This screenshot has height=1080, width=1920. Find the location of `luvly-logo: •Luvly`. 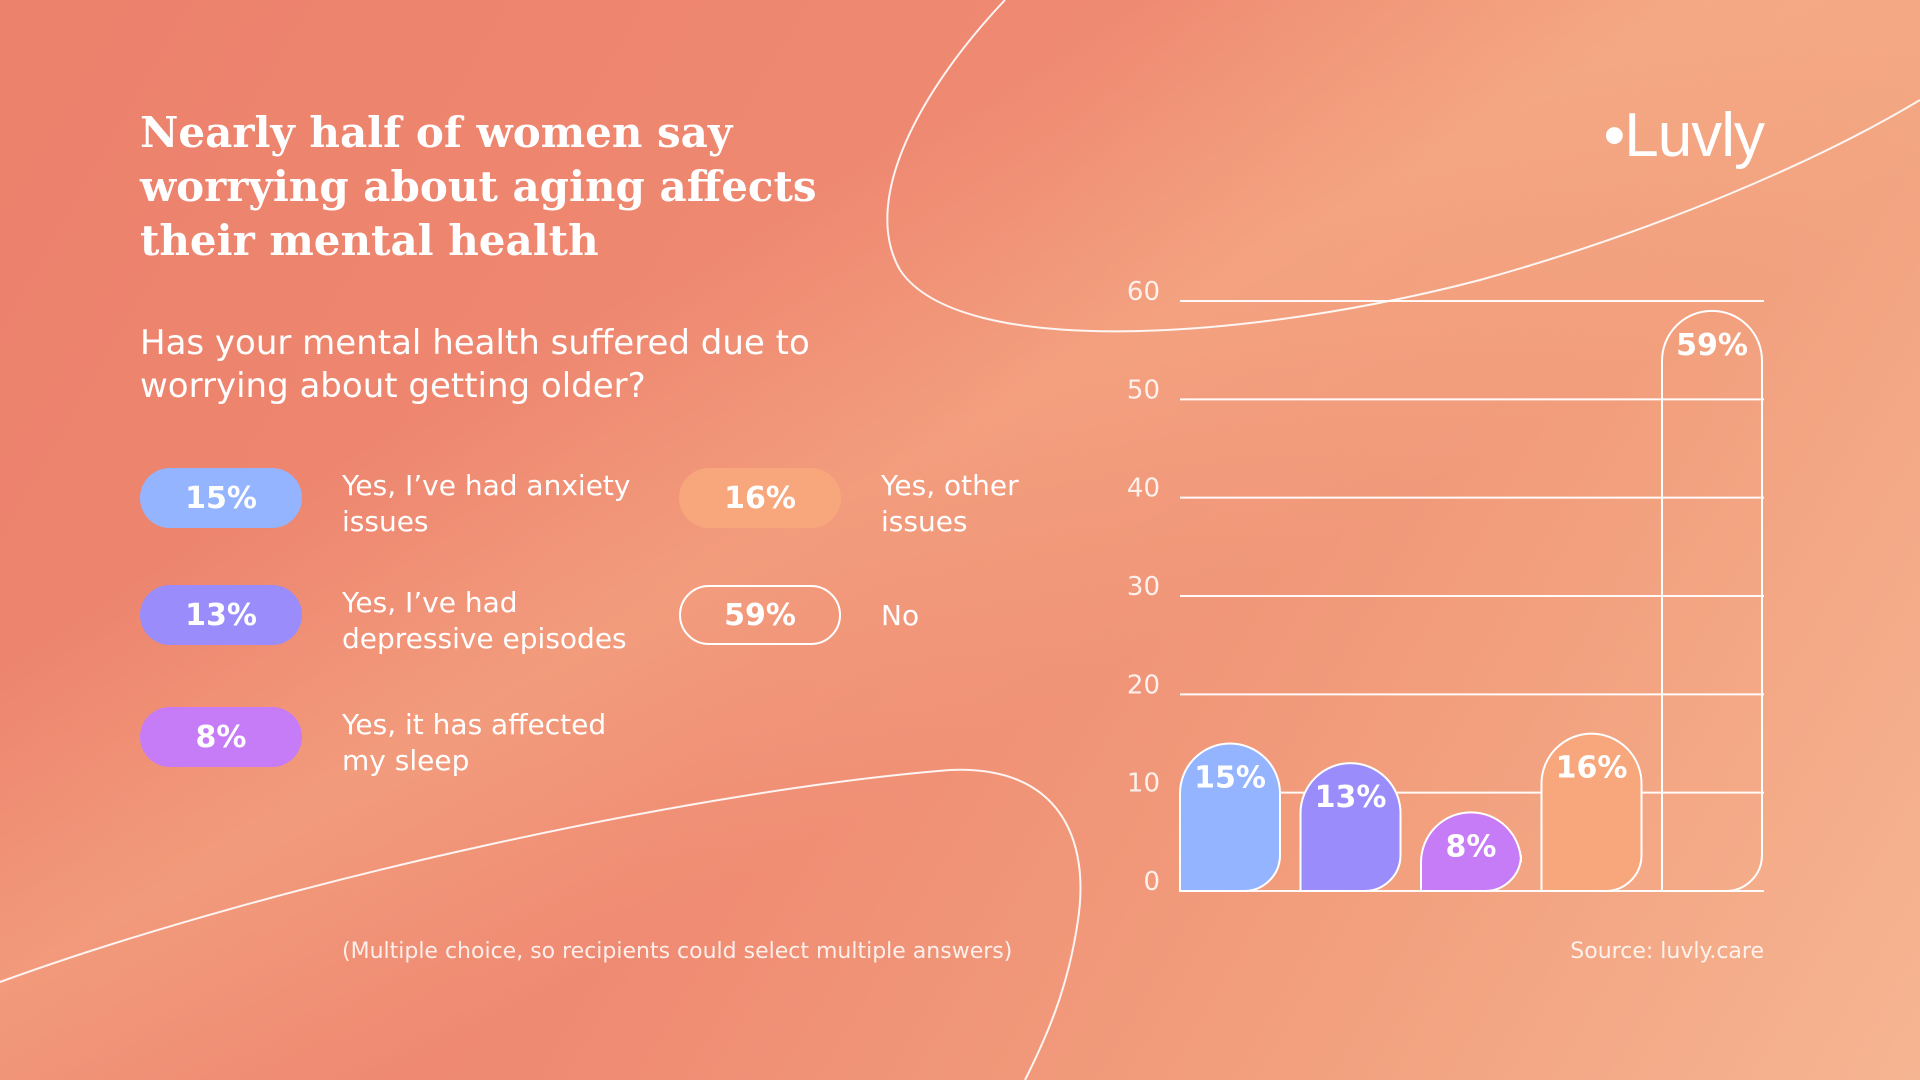

luvly-logo: •Luvly is located at coordinates (1684, 135).